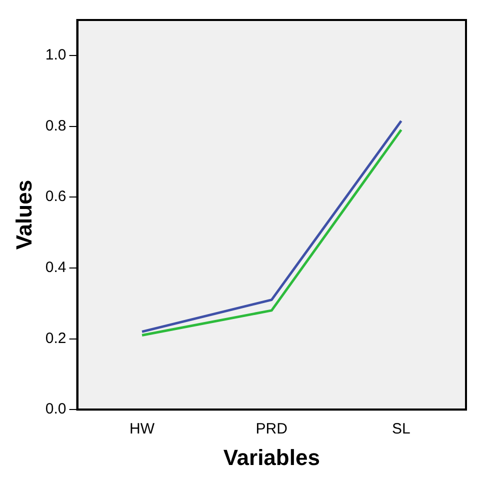  I want to click on x-axis-title: Variables, so click(271, 457).